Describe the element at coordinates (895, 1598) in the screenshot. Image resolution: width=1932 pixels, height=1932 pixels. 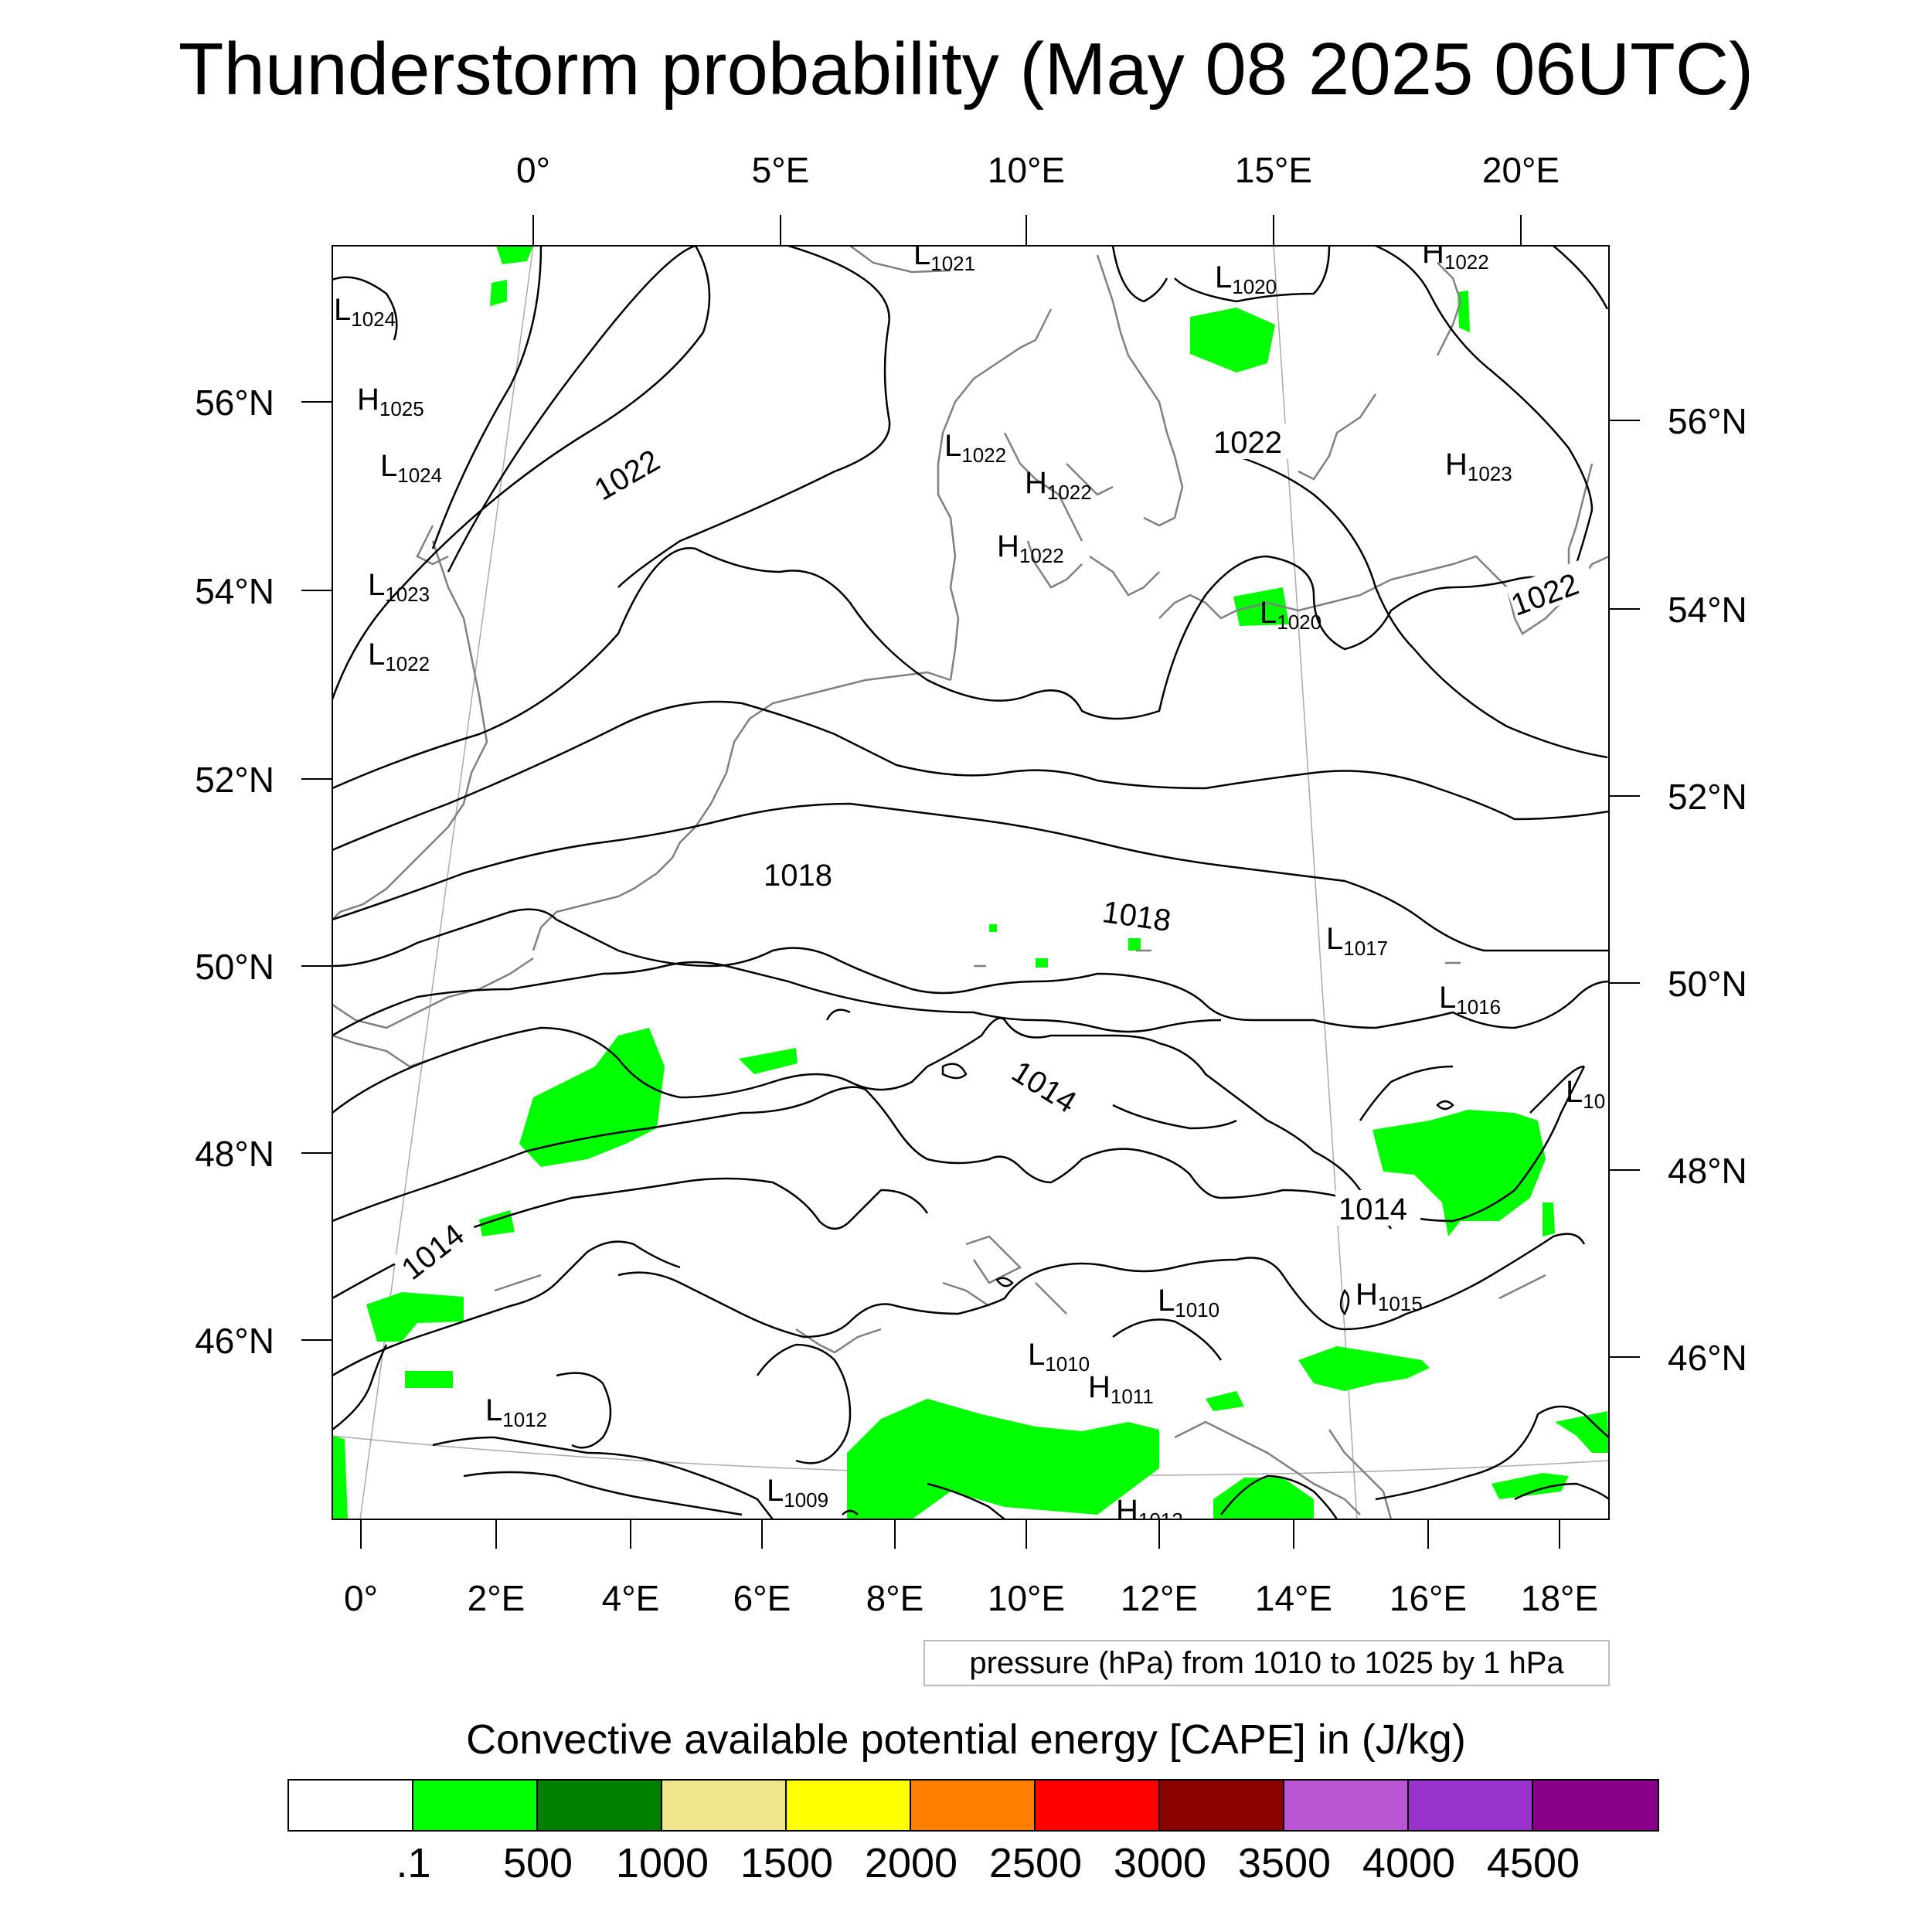
I see `bottom-lon-label: 8°E` at that location.